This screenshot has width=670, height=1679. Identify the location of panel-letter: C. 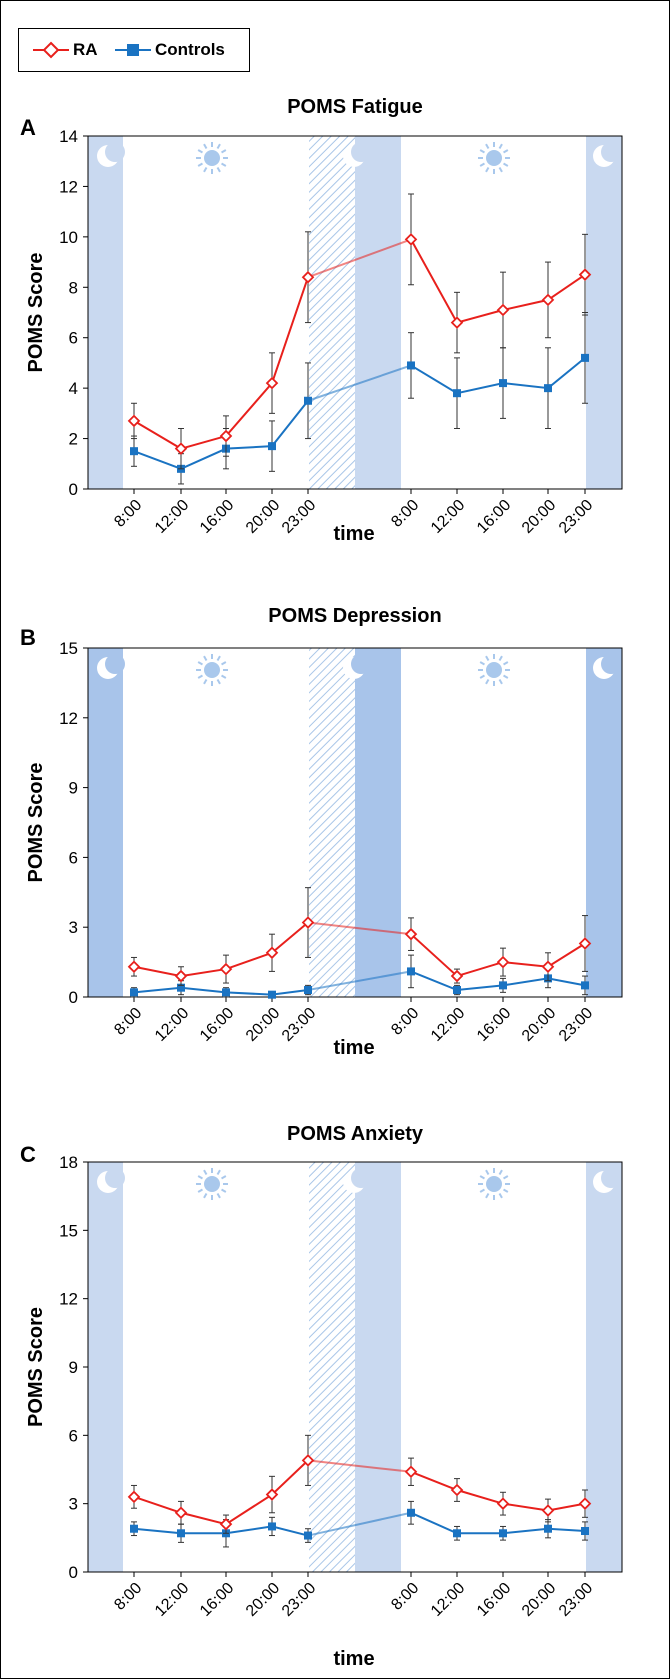
(28, 1154).